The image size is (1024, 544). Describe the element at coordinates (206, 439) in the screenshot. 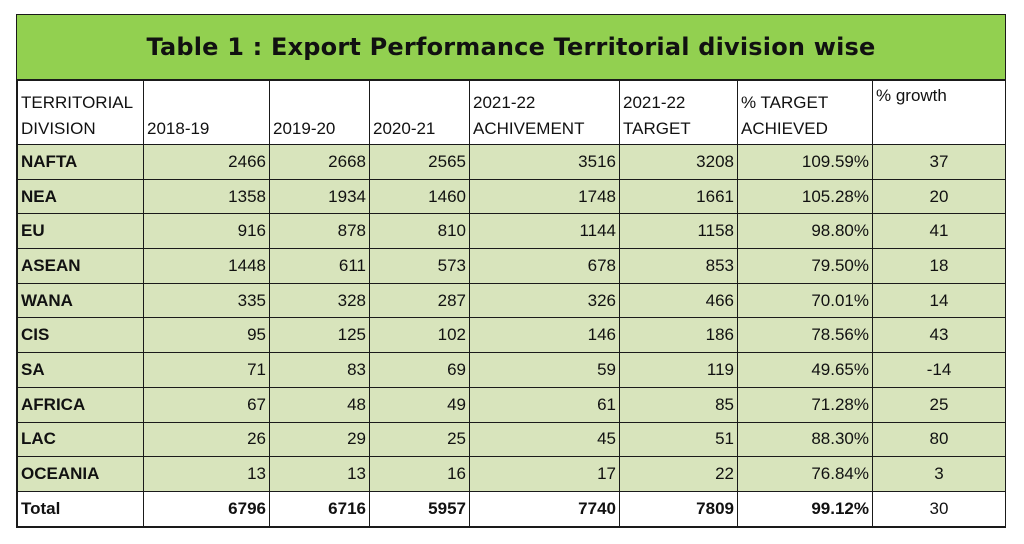

I see `cell-2018-19: 26` at that location.